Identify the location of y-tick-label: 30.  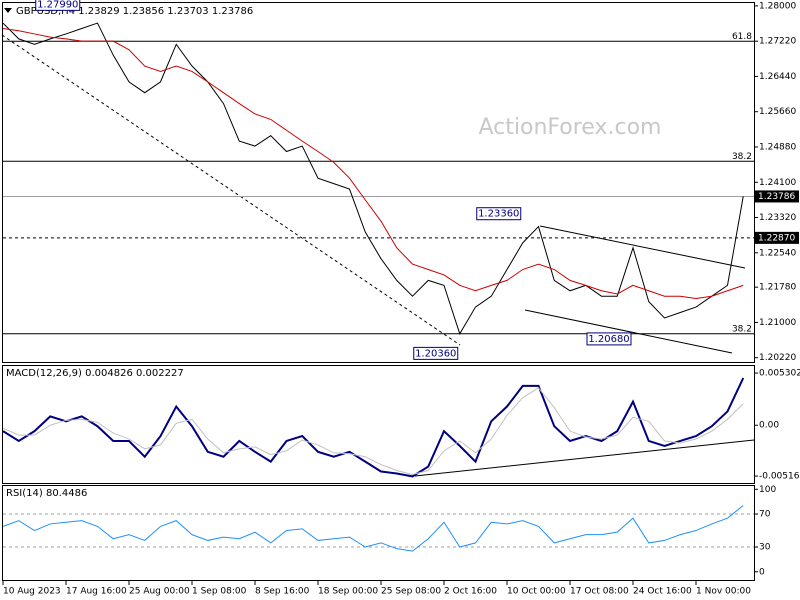
(765, 548).